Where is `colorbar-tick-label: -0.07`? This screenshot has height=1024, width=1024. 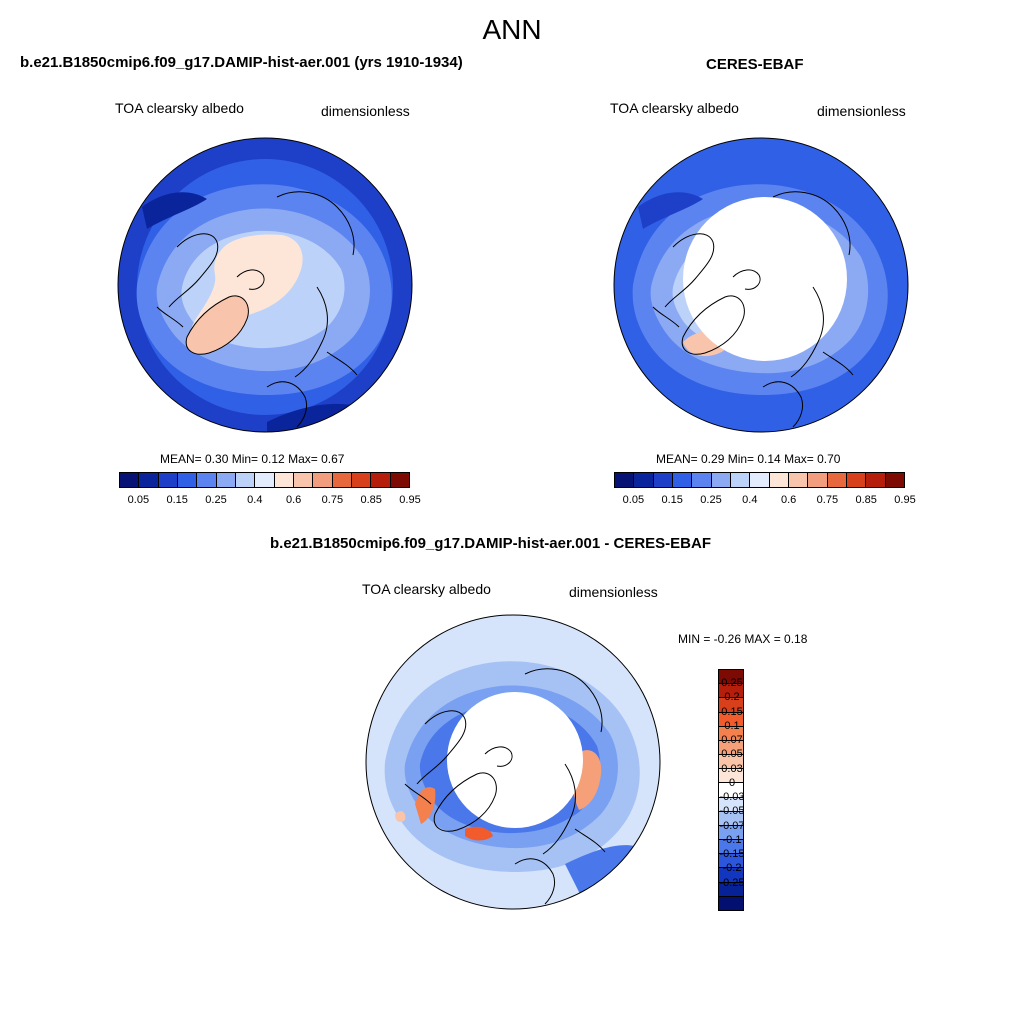
colorbar-tick-label: -0.07 is located at coordinates (732, 825).